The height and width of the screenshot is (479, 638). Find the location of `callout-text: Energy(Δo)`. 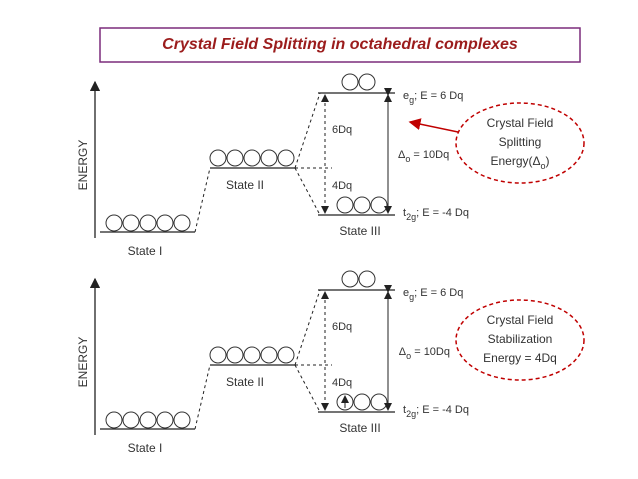

callout-text: Energy(Δo) is located at coordinates (519, 162).